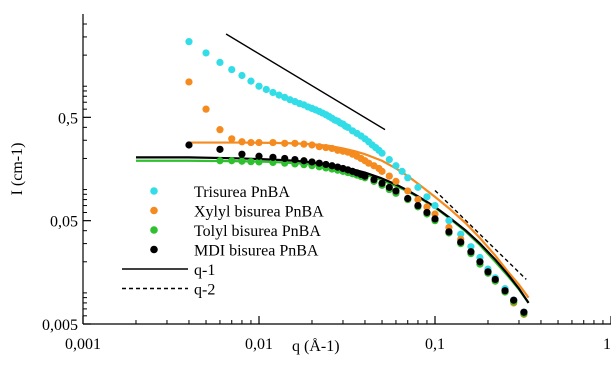  Describe the element at coordinates (60, 325) in the screenshot. I see `y-tick-label: 0,005` at that location.